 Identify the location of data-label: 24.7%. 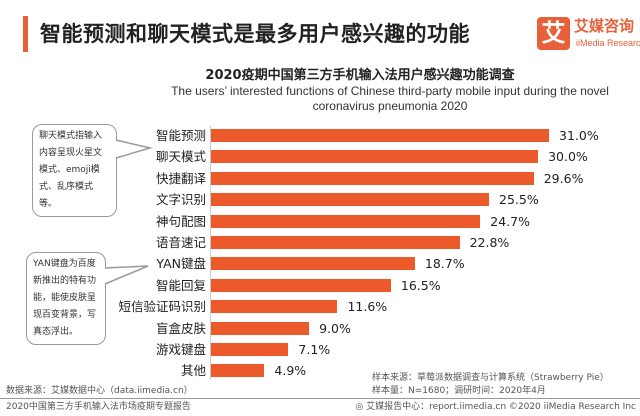
(510, 221).